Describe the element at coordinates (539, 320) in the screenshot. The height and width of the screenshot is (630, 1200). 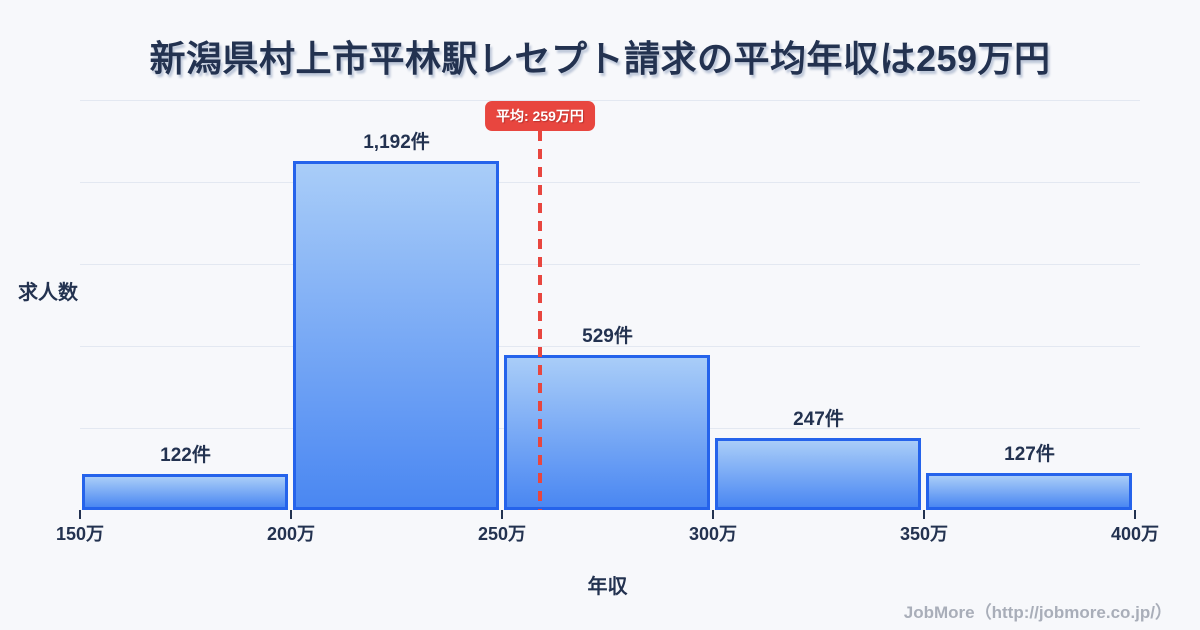
I see `average-line` at that location.